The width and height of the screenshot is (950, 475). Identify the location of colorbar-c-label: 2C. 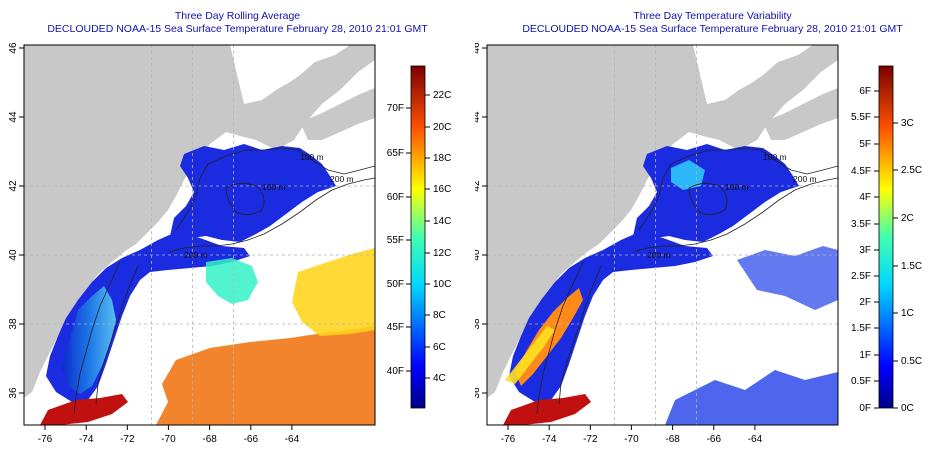
(907, 218).